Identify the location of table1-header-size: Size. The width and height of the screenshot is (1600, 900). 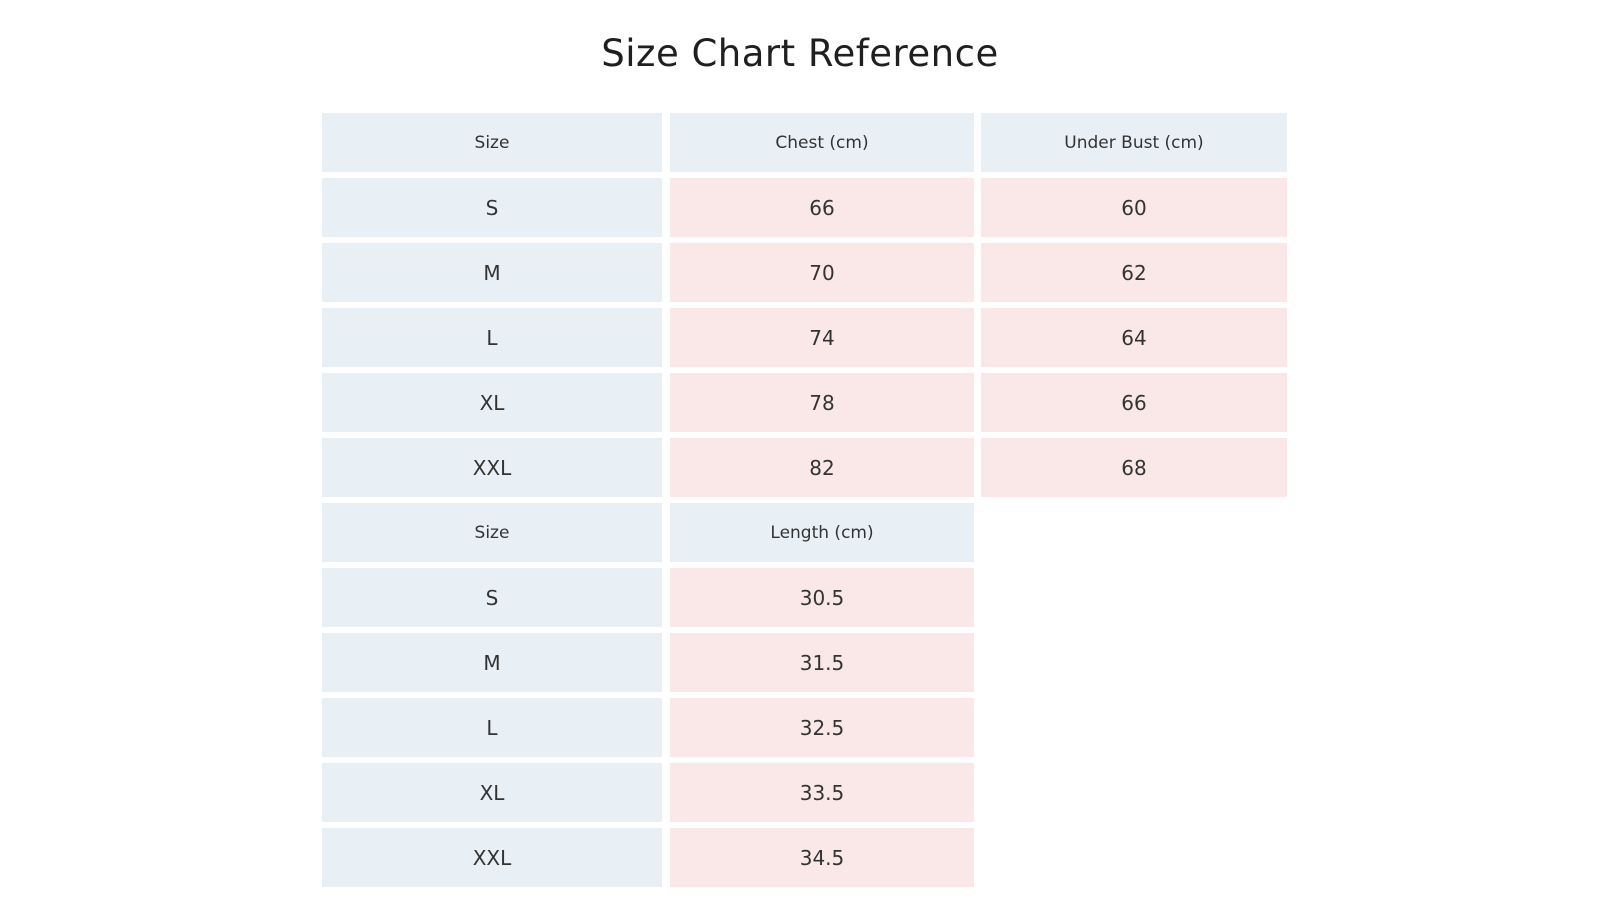
(492, 142).